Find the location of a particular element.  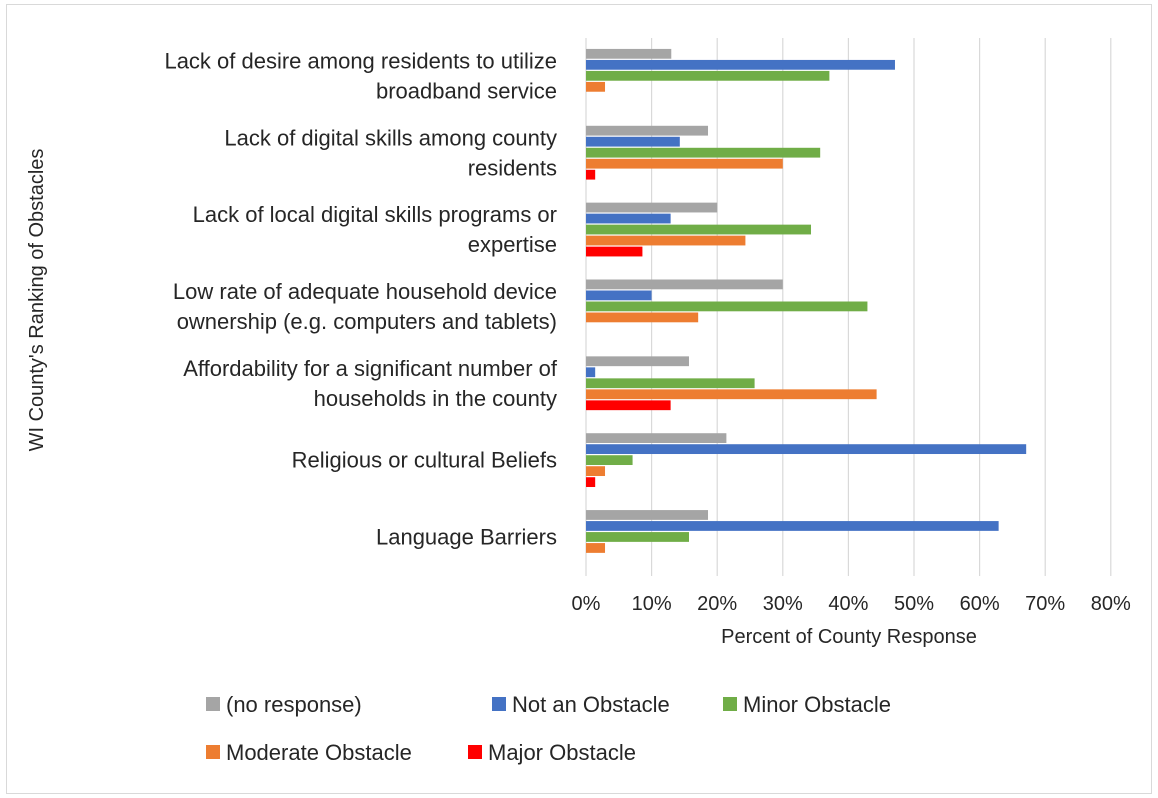

legend-label: (no response) is located at coordinates (294, 704).